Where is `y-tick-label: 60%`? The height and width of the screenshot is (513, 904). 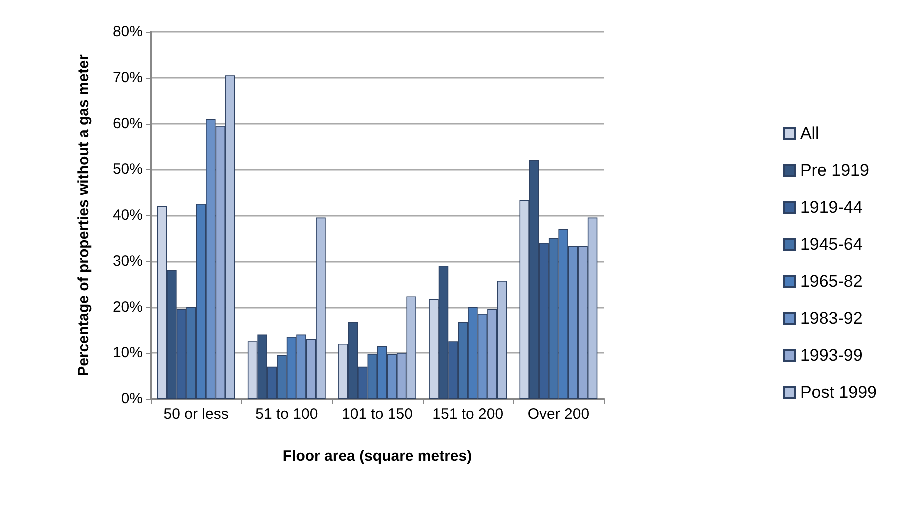 y-tick-label: 60% is located at coordinates (127, 123).